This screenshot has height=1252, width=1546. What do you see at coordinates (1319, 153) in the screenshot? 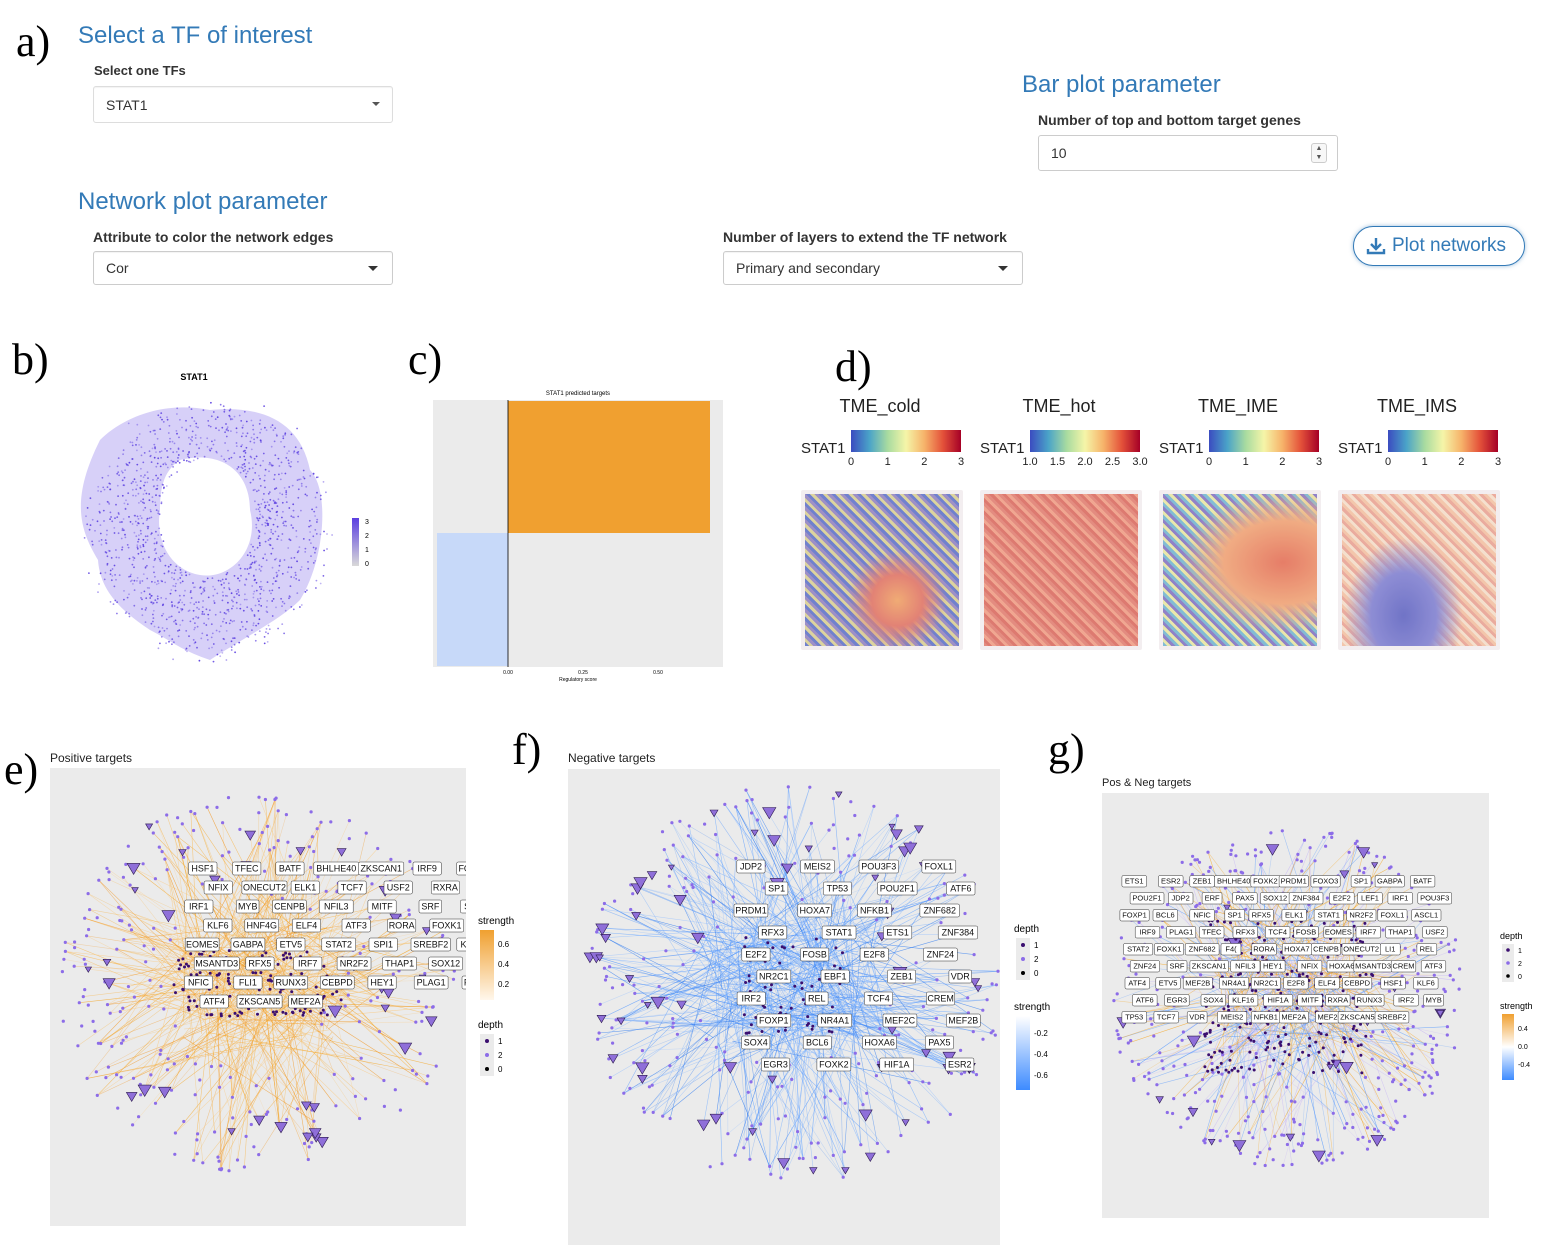
I see `number-spinner: ▲ ▼` at bounding box center [1319, 153].